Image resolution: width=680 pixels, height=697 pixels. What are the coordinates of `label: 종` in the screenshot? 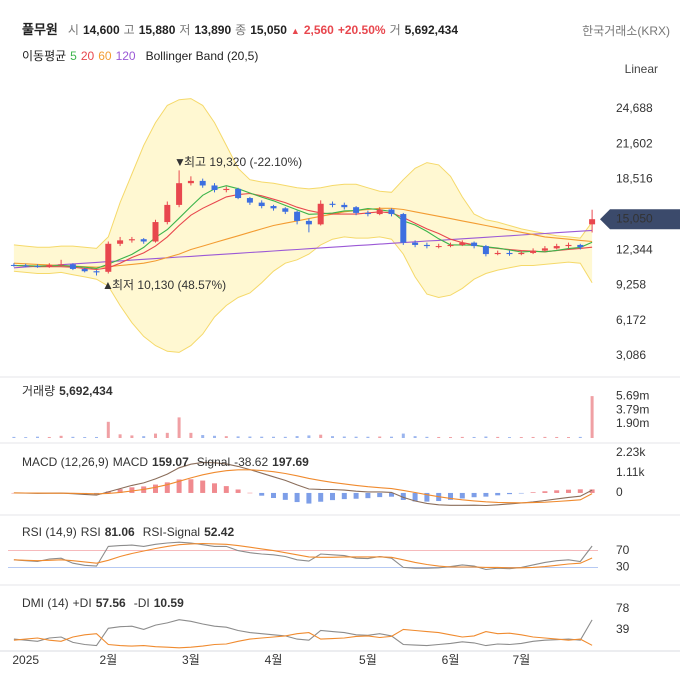 It's located at (241, 30).